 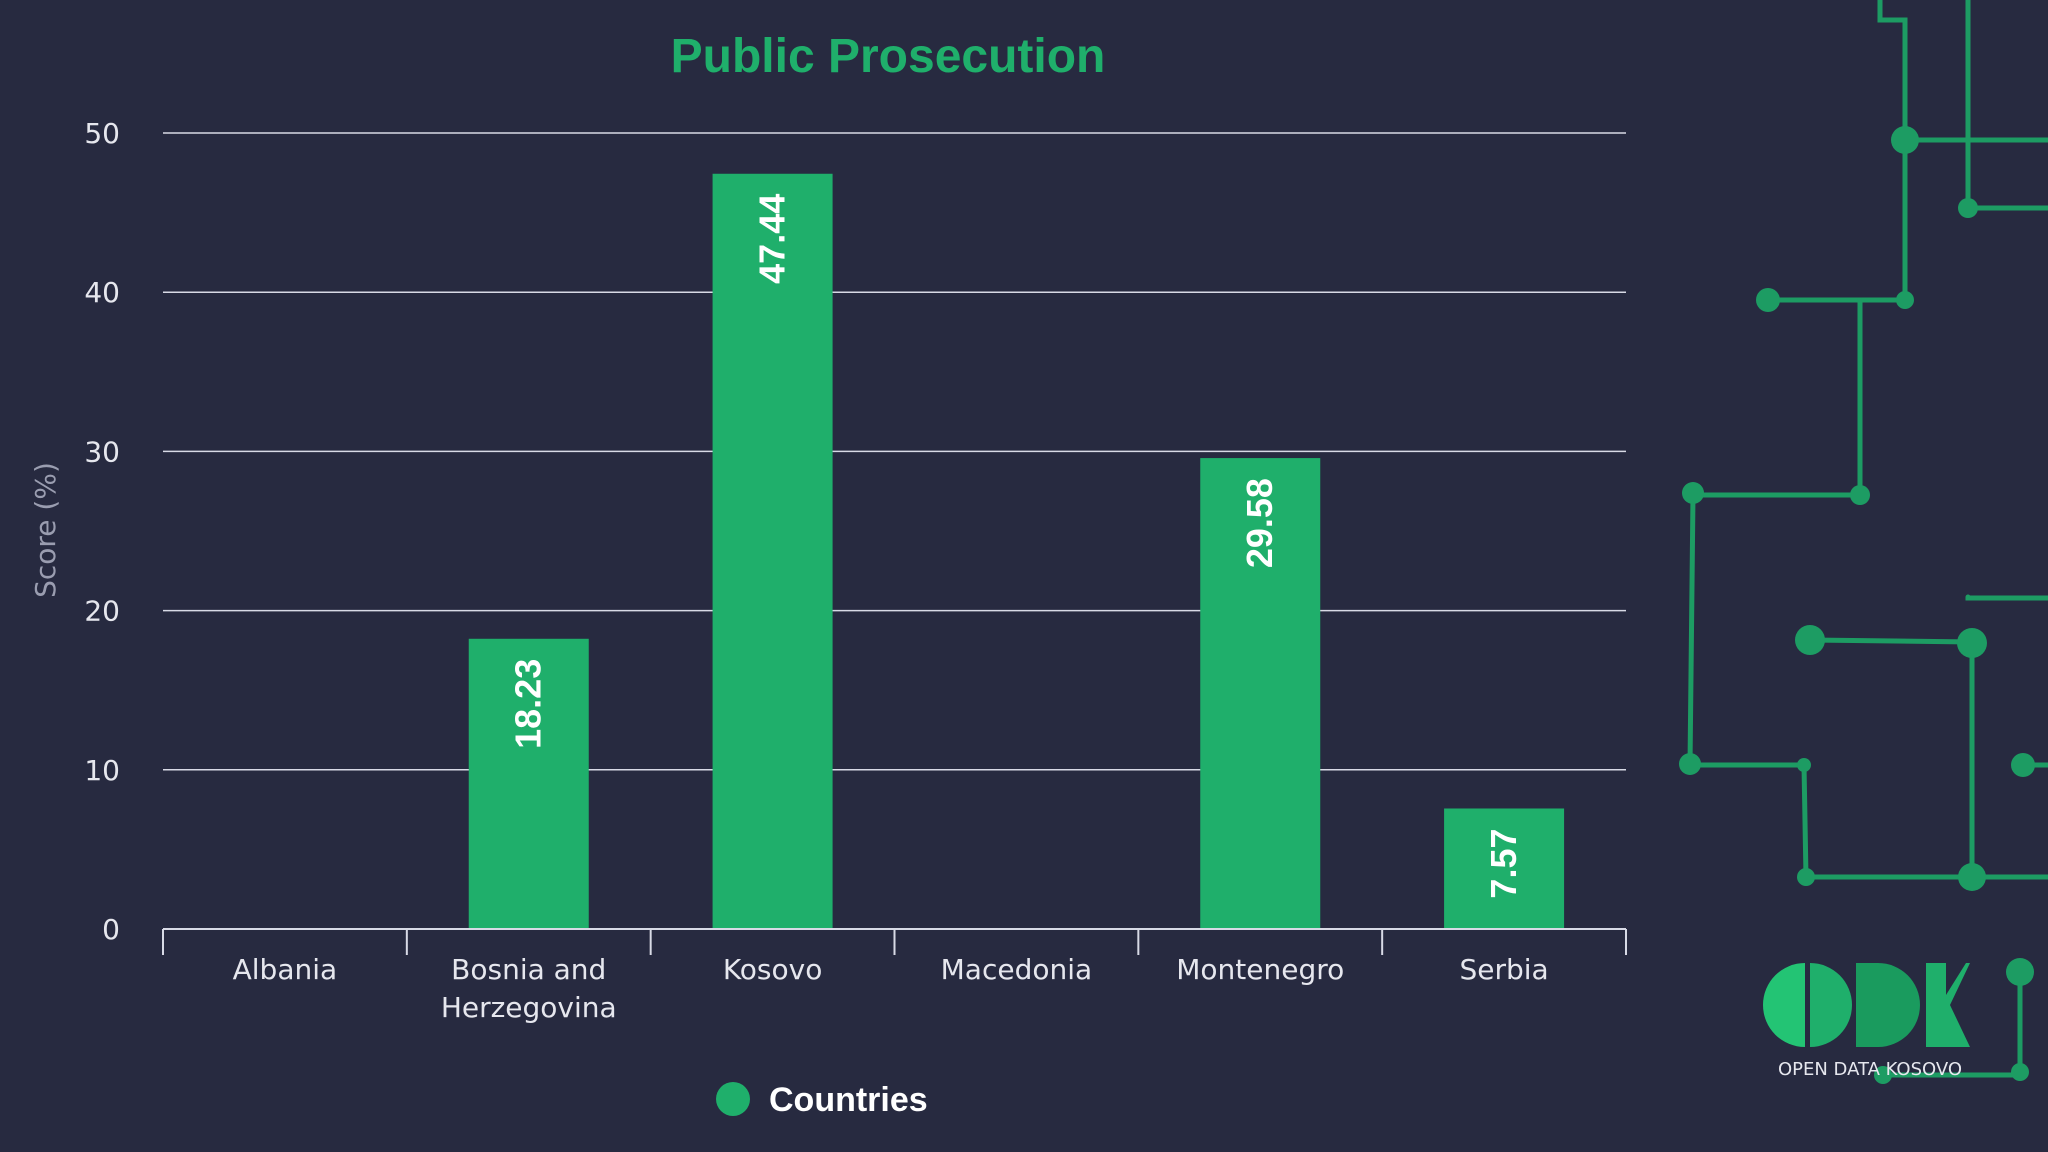 What do you see at coordinates (1503, 969) in the screenshot?
I see `x-tick-label: Serbia` at bounding box center [1503, 969].